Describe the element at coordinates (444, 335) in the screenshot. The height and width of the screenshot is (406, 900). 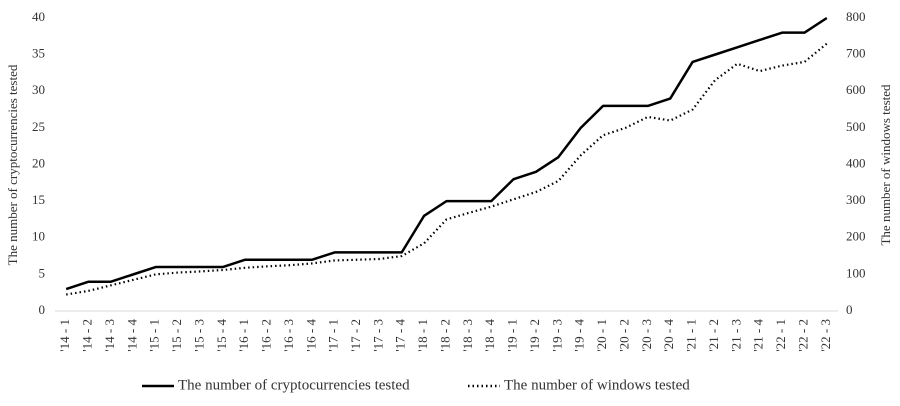
I see `x-tick-label: '18 - 2` at that location.